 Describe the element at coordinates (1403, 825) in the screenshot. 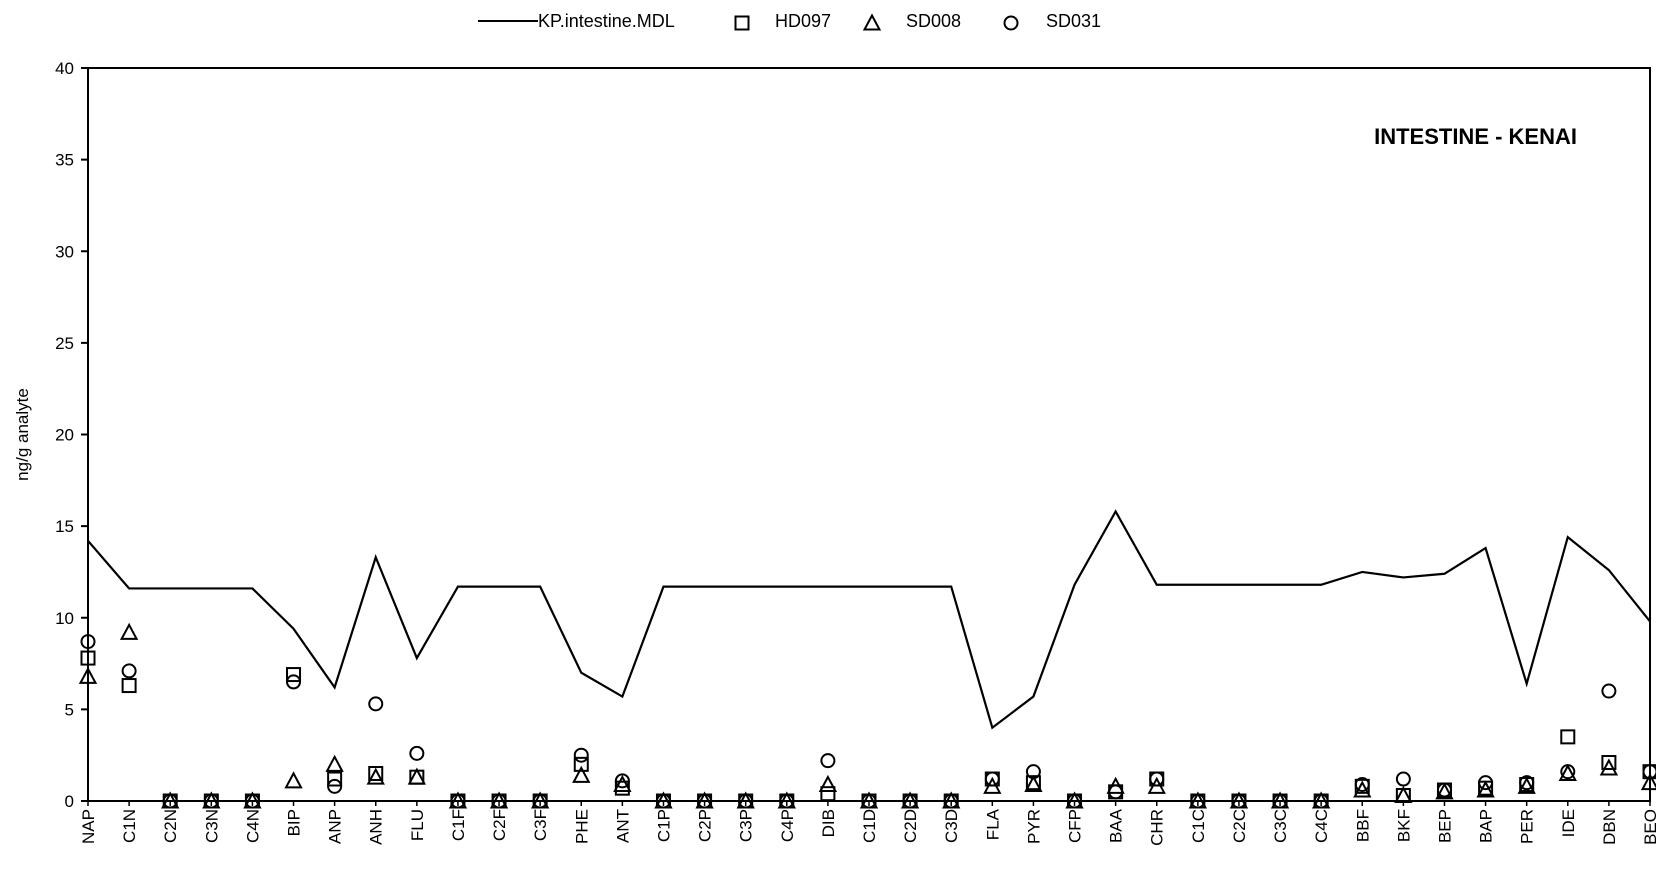

I see `x-category-label: BKF` at that location.